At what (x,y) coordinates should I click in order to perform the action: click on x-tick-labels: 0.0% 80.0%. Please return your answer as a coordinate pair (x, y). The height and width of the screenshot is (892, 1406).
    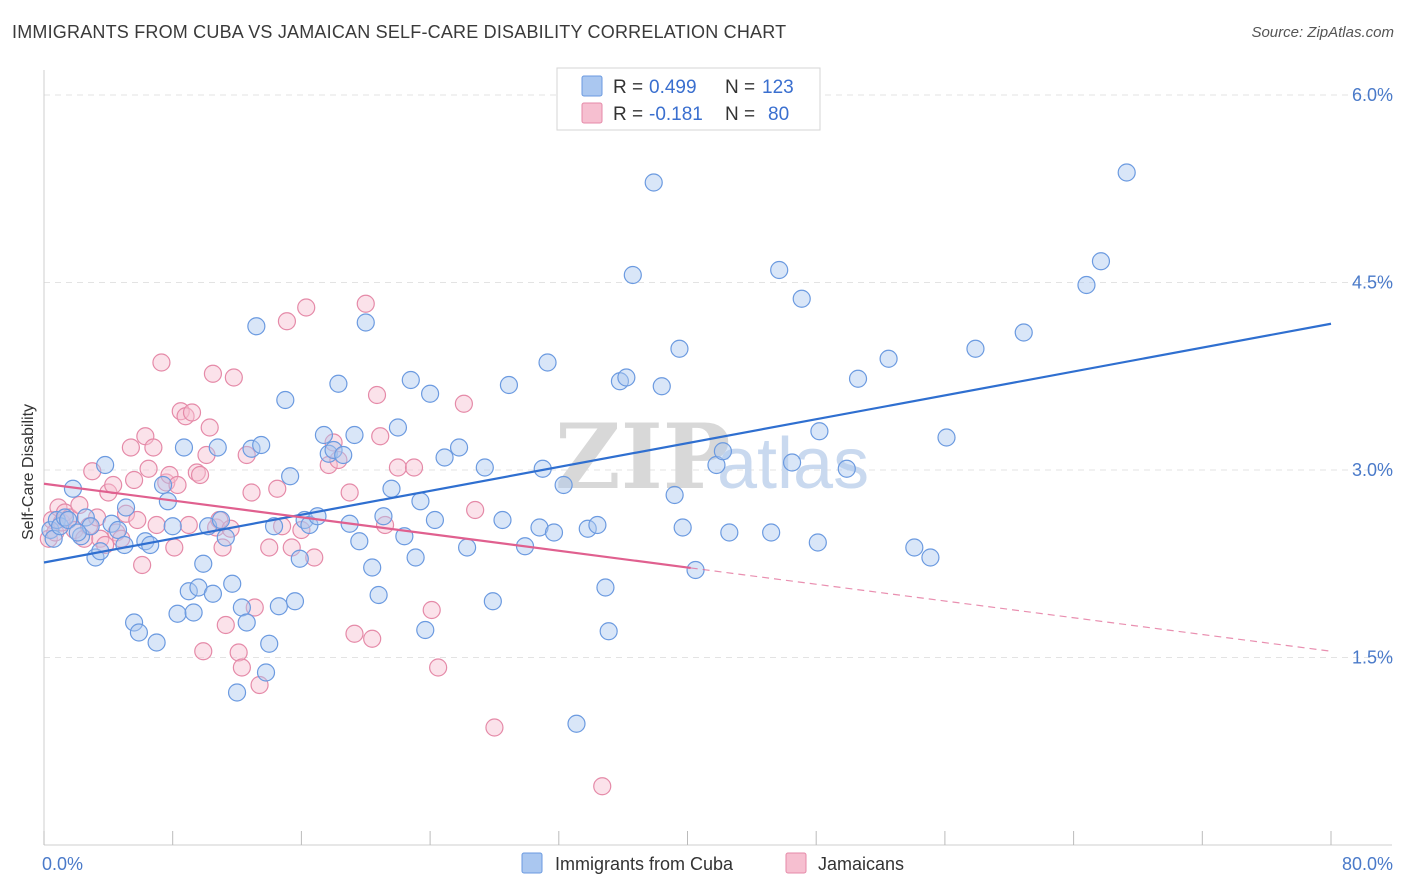
    Looking at the image, I should click on (717, 864).